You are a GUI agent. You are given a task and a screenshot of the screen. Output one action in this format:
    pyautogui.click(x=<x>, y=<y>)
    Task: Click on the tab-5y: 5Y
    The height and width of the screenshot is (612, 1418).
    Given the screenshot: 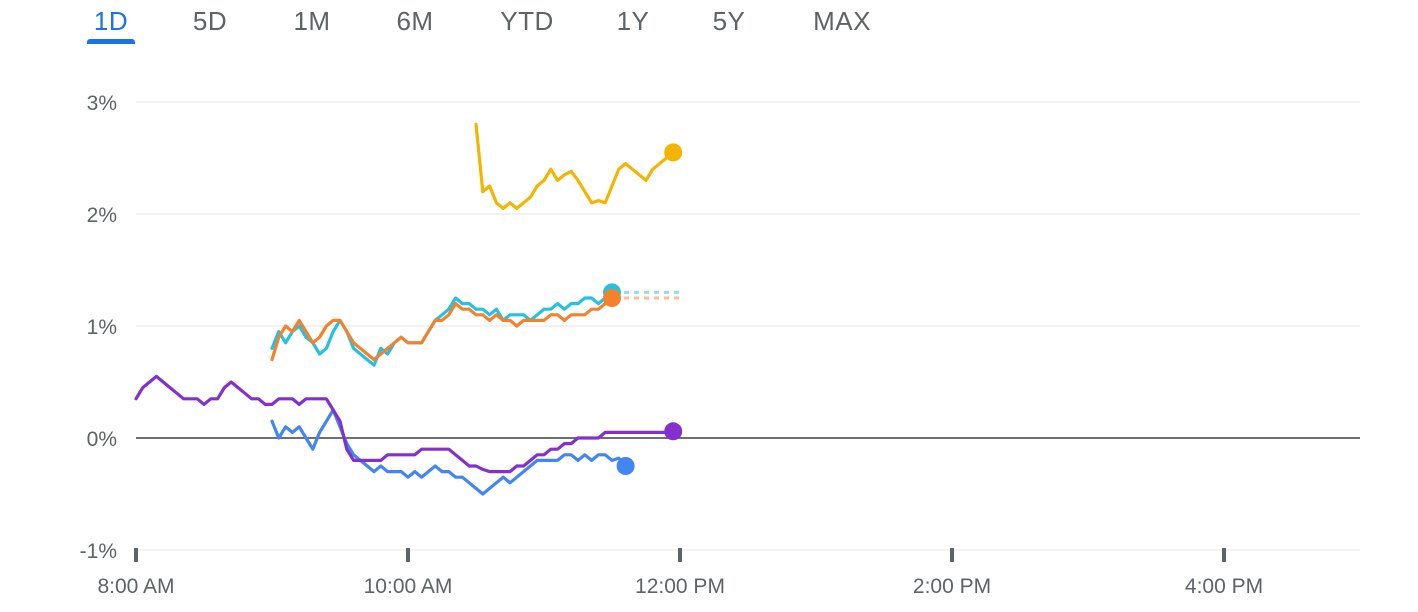 What is the action you would take?
    pyautogui.click(x=729, y=21)
    